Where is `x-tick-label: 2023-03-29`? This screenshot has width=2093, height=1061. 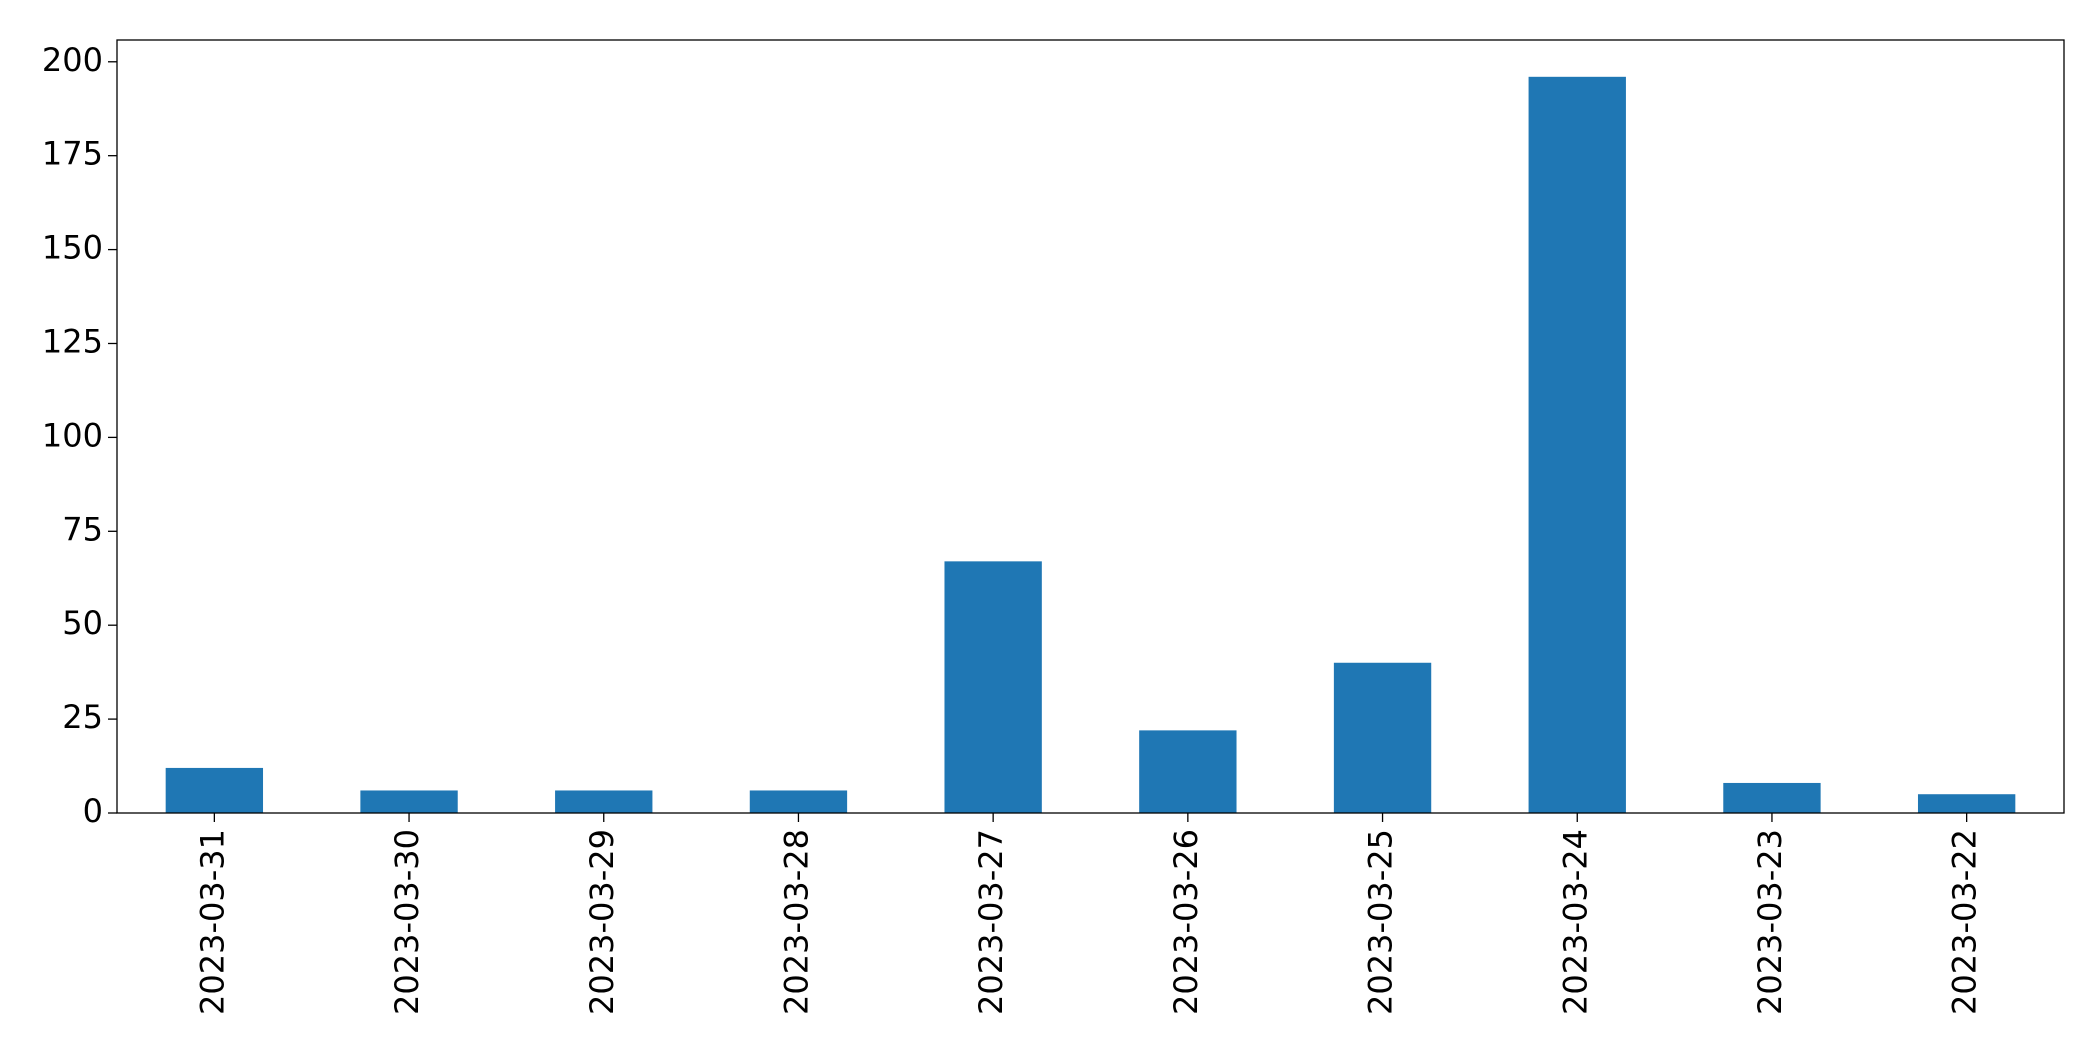
x-tick-label: 2023-03-29 is located at coordinates (602, 922).